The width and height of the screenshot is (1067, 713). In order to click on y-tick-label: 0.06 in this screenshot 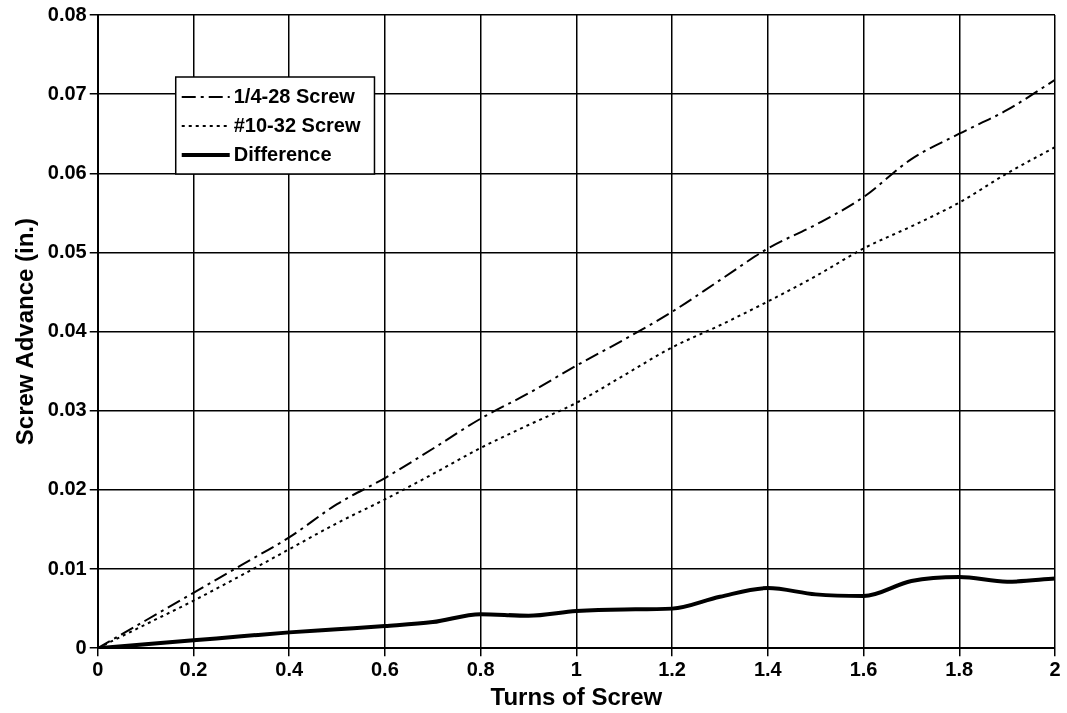, I will do `click(67, 171)`.